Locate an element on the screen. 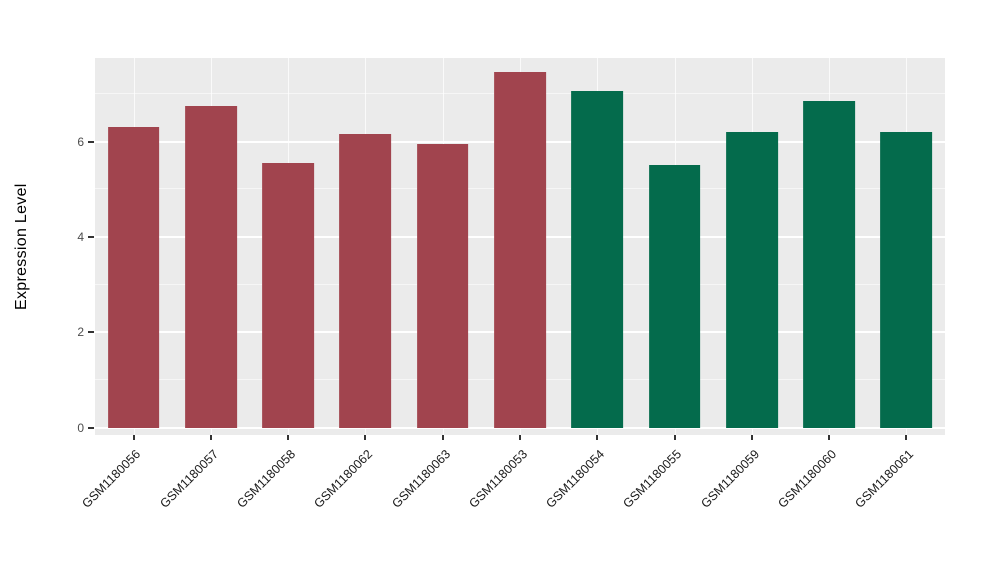  bar-GSM1180059 is located at coordinates (751, 279).